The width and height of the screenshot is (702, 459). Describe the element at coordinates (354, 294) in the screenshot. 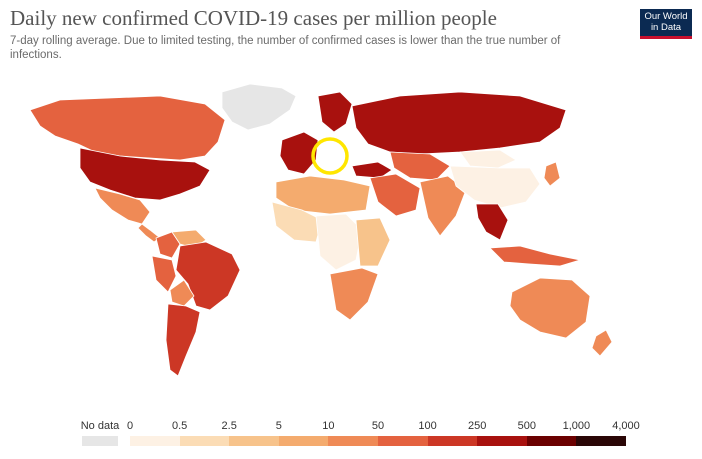

I see `region-southern-africa` at that location.